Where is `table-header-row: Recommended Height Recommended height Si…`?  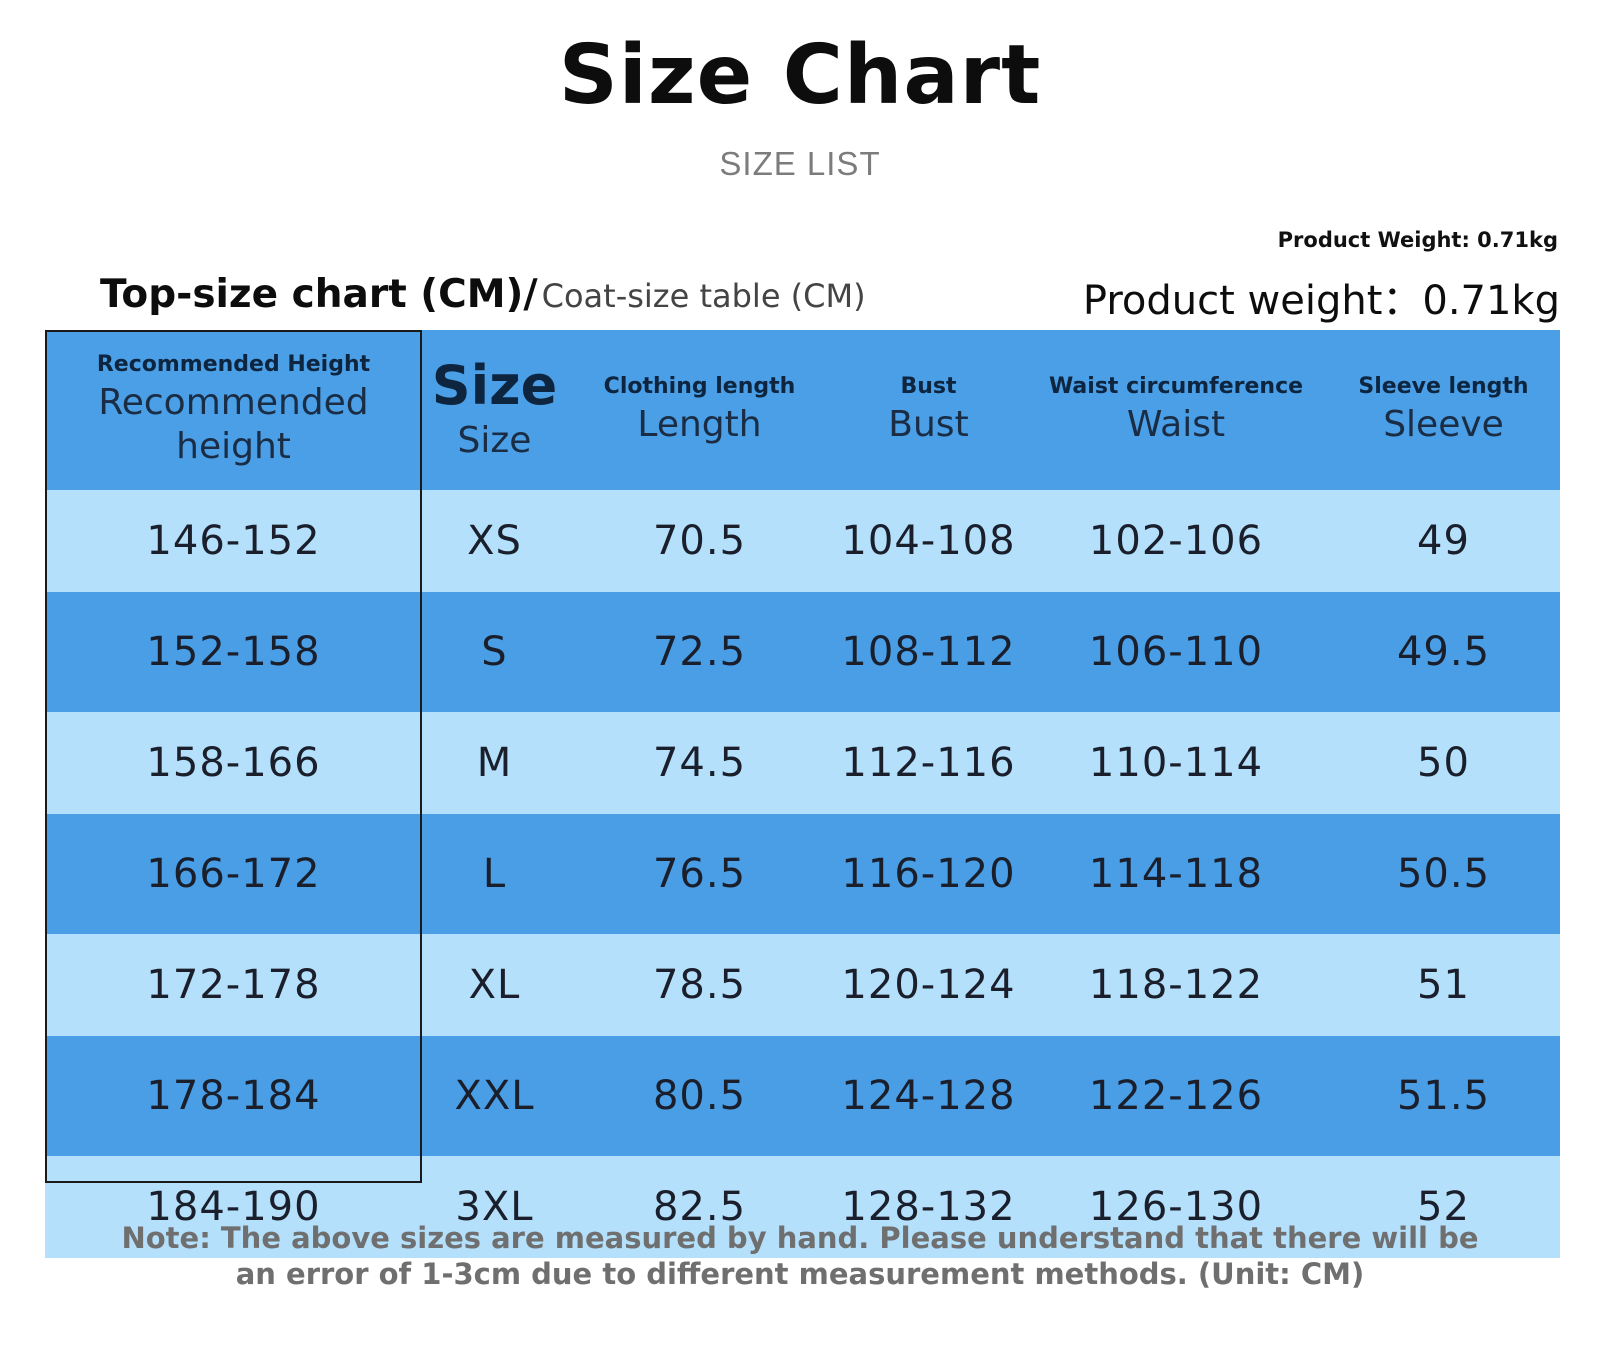
table-header-row: Recommended Height Recommended height Si… is located at coordinates (802, 410).